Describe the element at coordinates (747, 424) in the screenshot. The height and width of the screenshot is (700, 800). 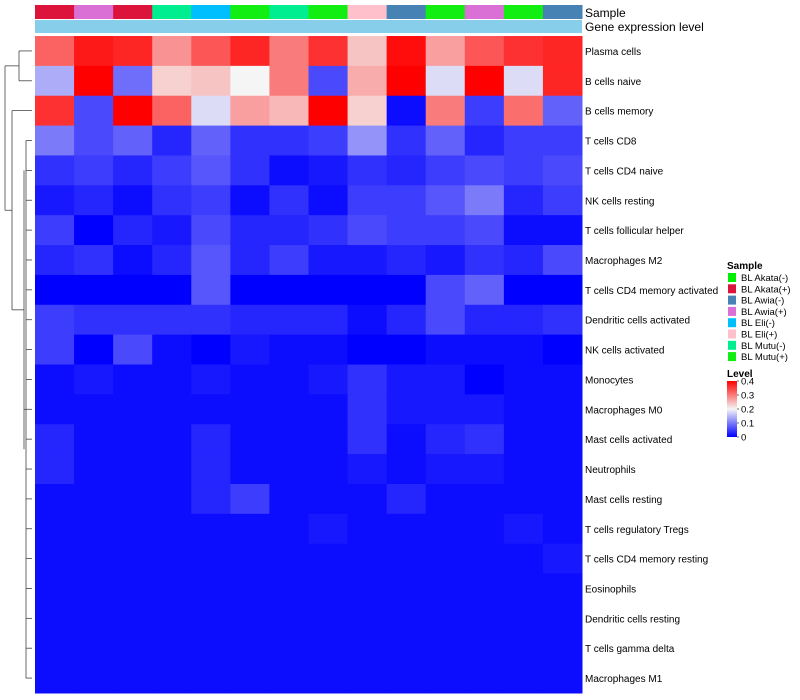
I see `level-tick-label: 0.1` at that location.